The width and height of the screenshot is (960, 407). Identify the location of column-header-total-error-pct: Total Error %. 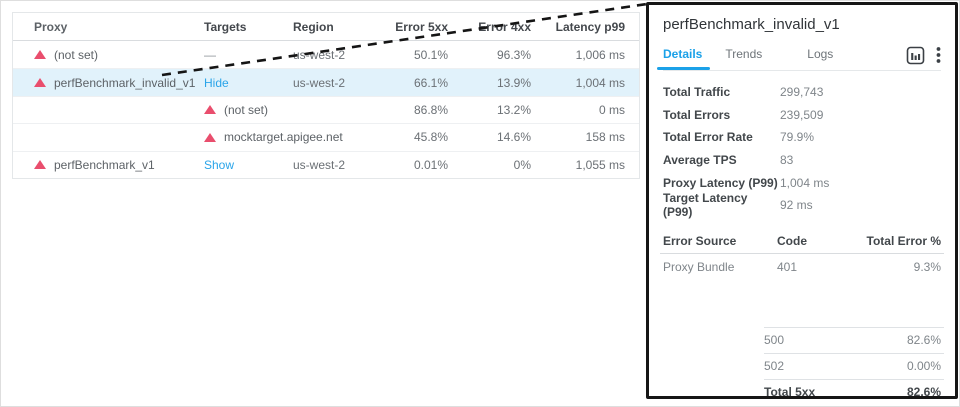
(903, 241).